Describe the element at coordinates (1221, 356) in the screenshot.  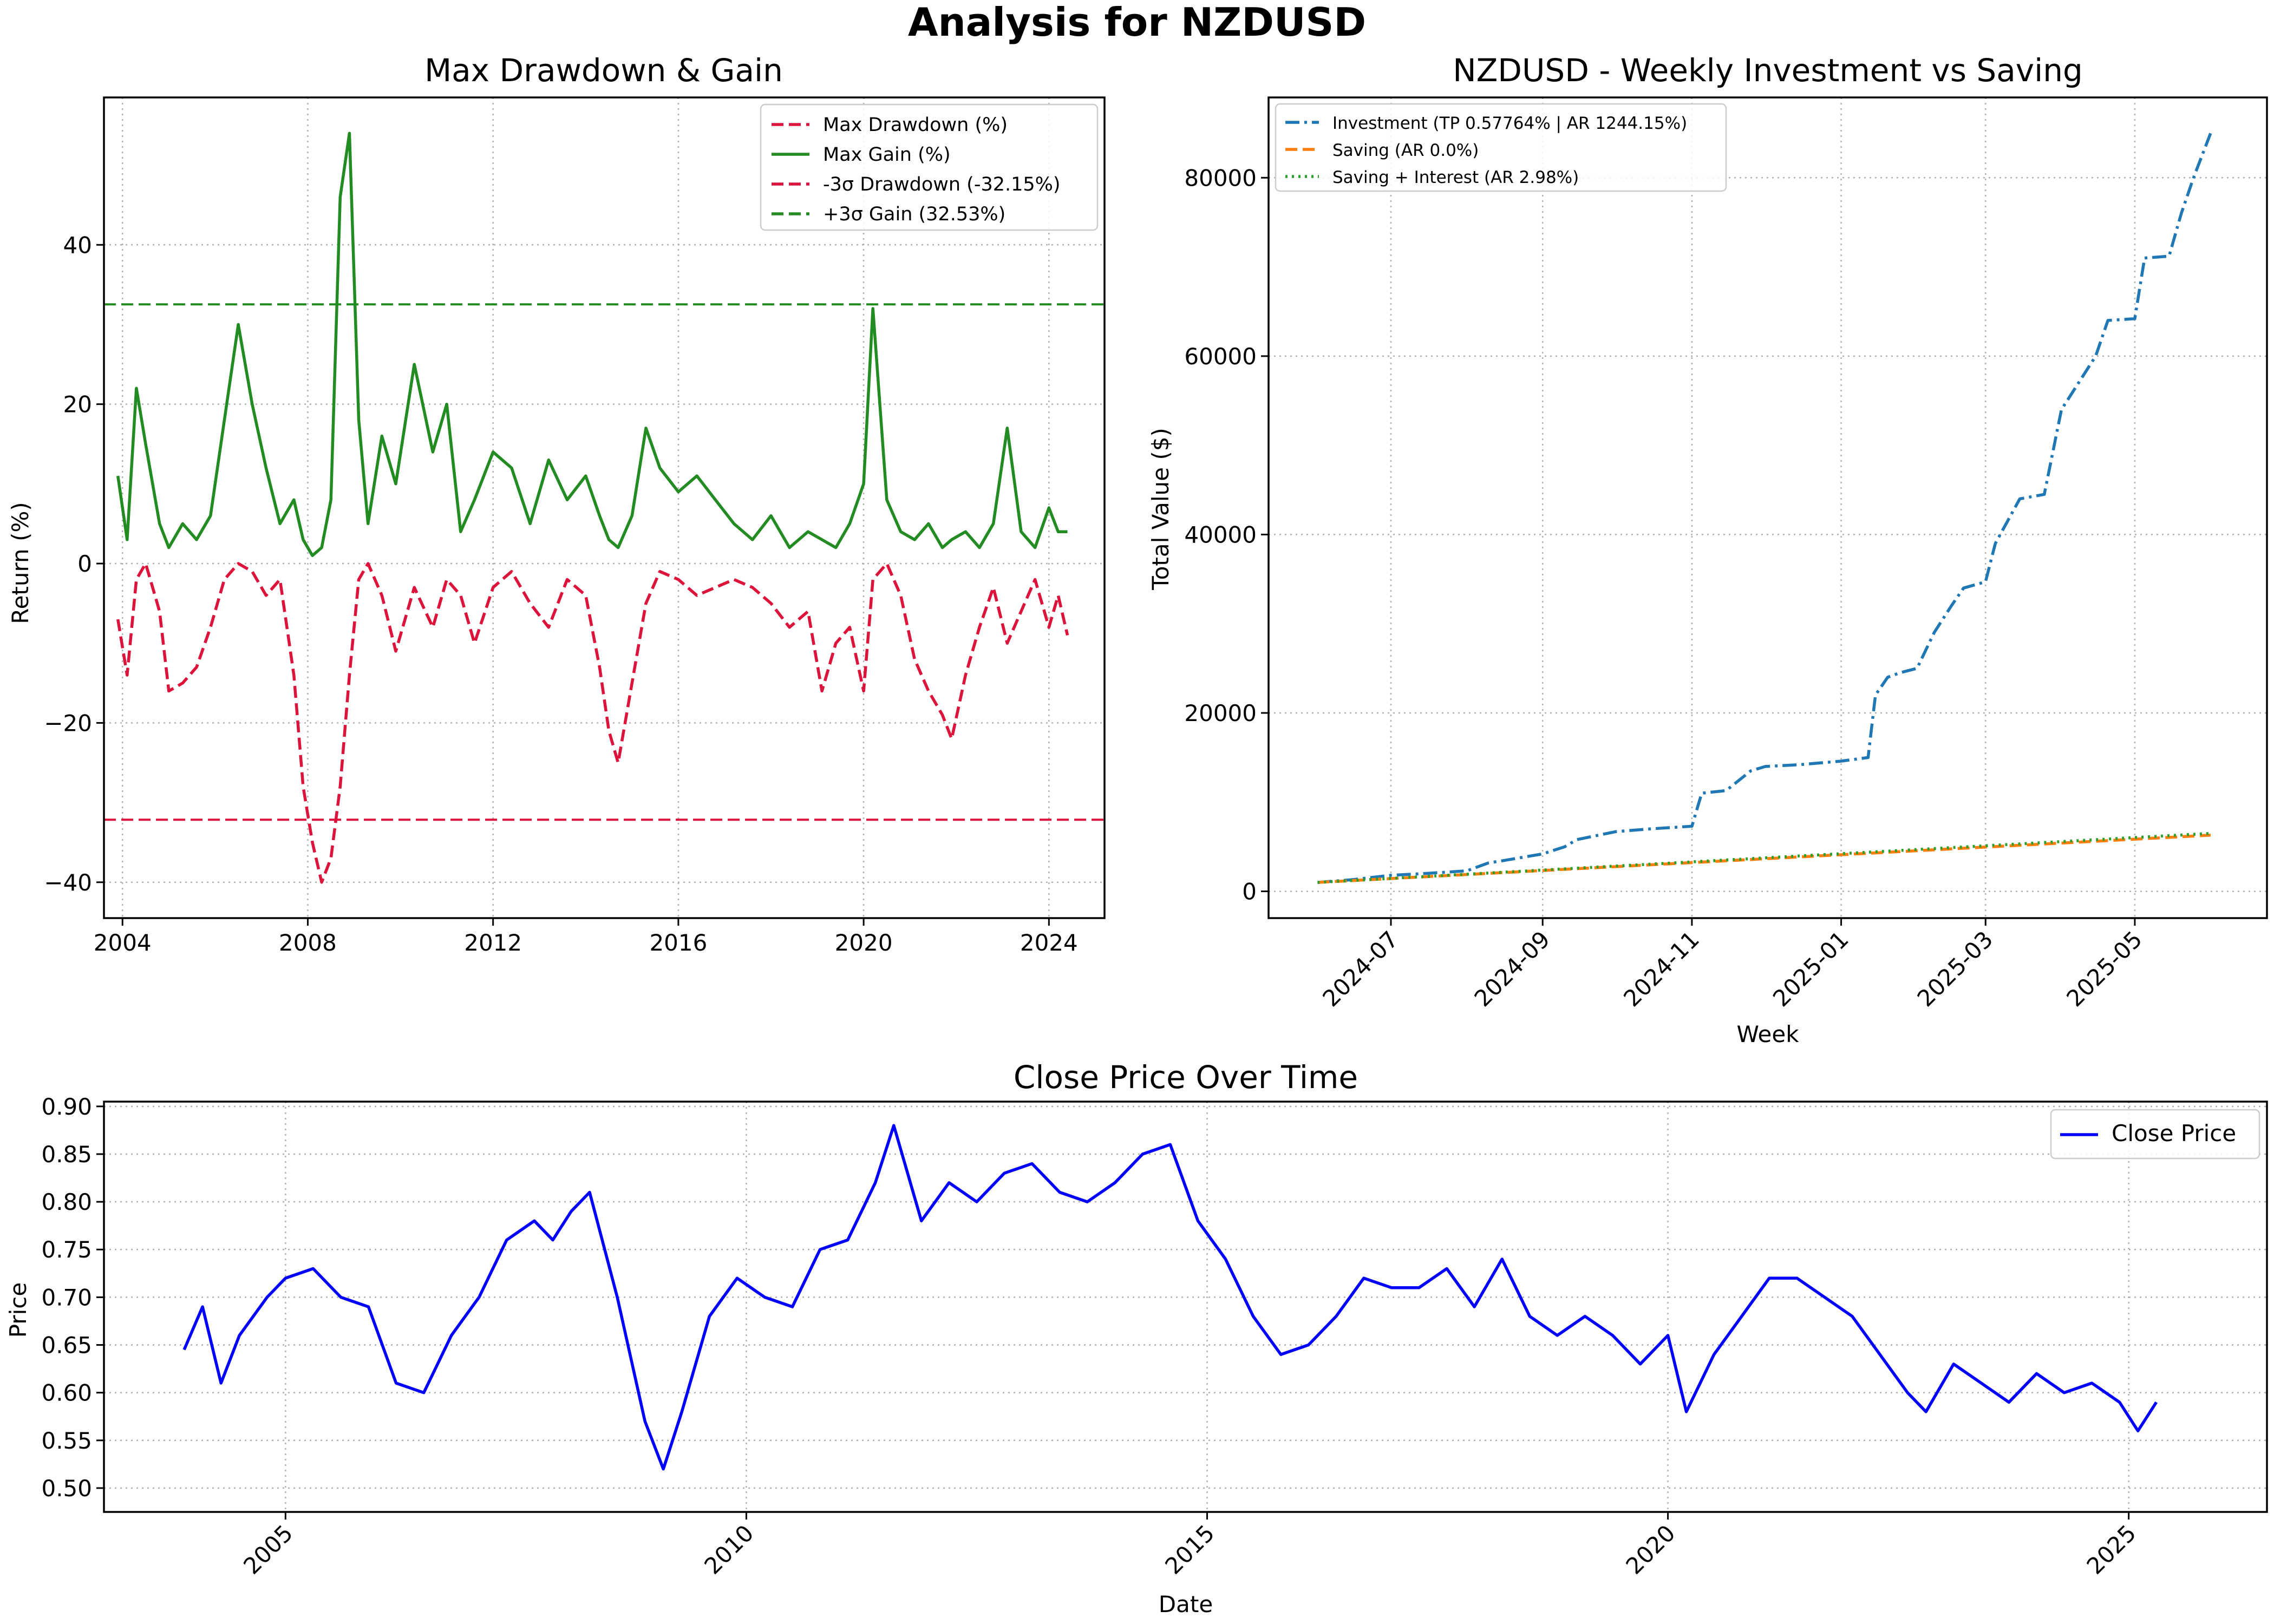
I see `y-tick-label: 60000` at that location.